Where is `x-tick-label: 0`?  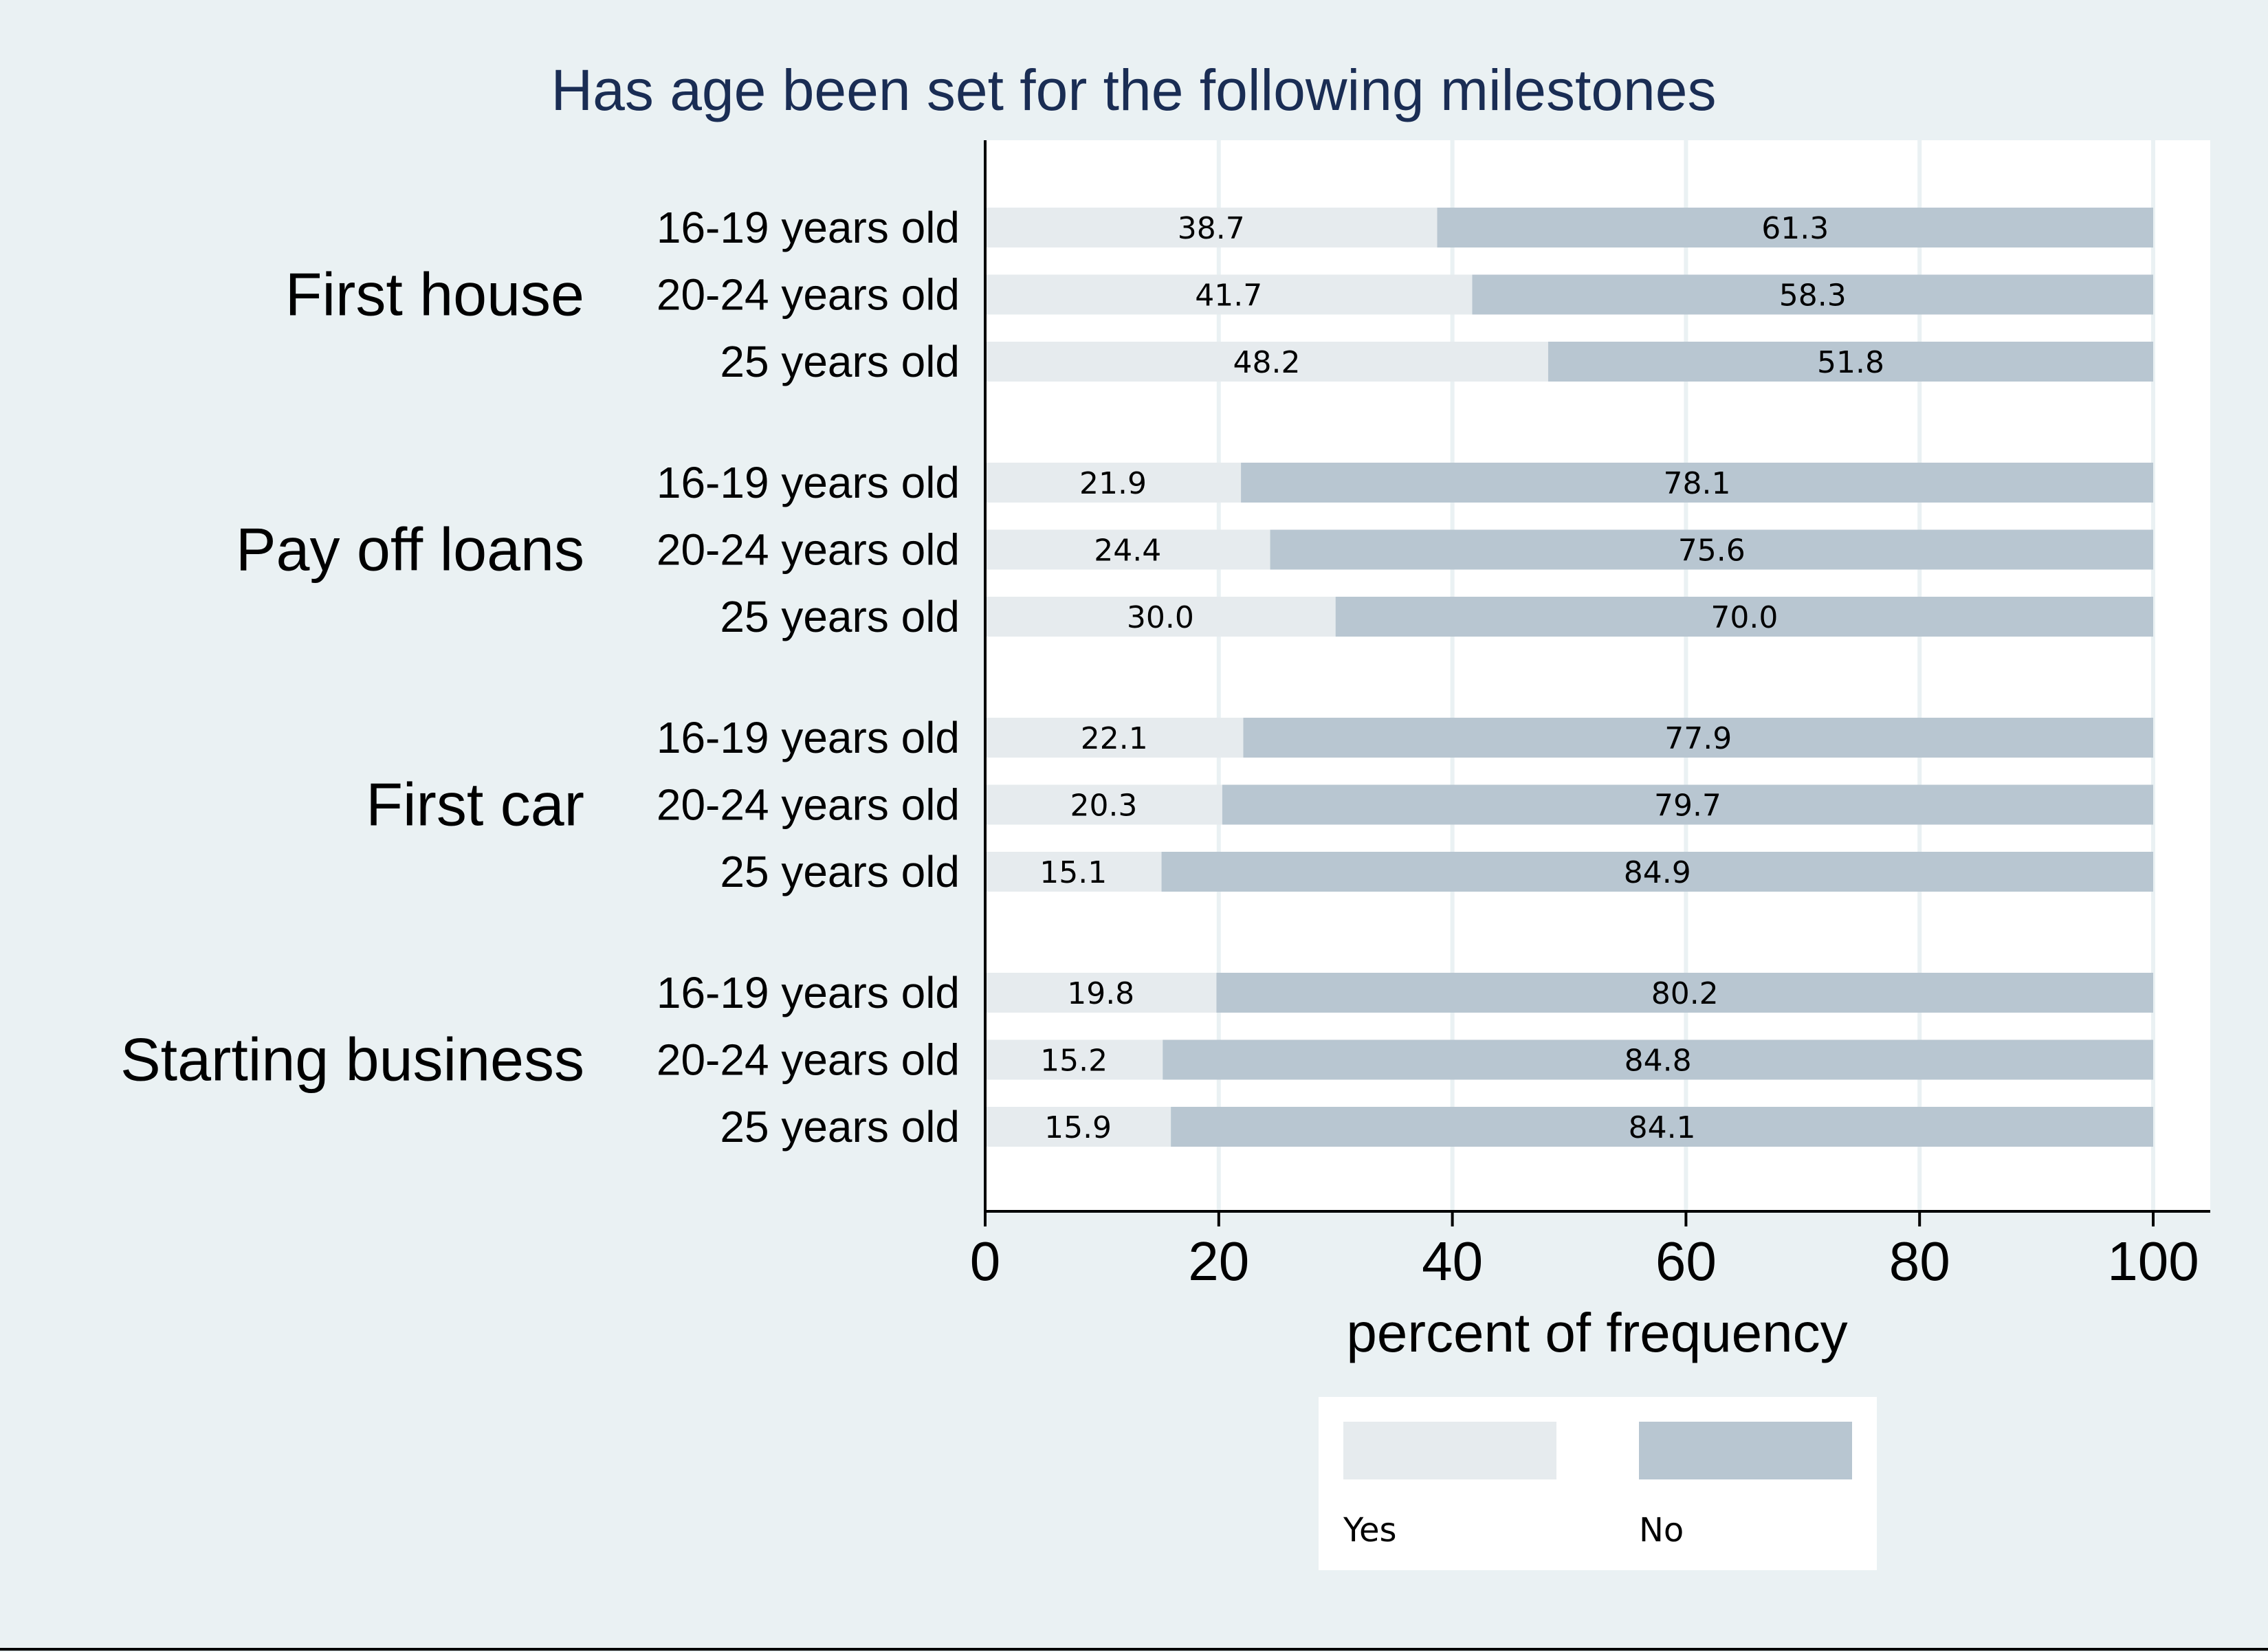
x-tick-label: 0 is located at coordinates (986, 1261).